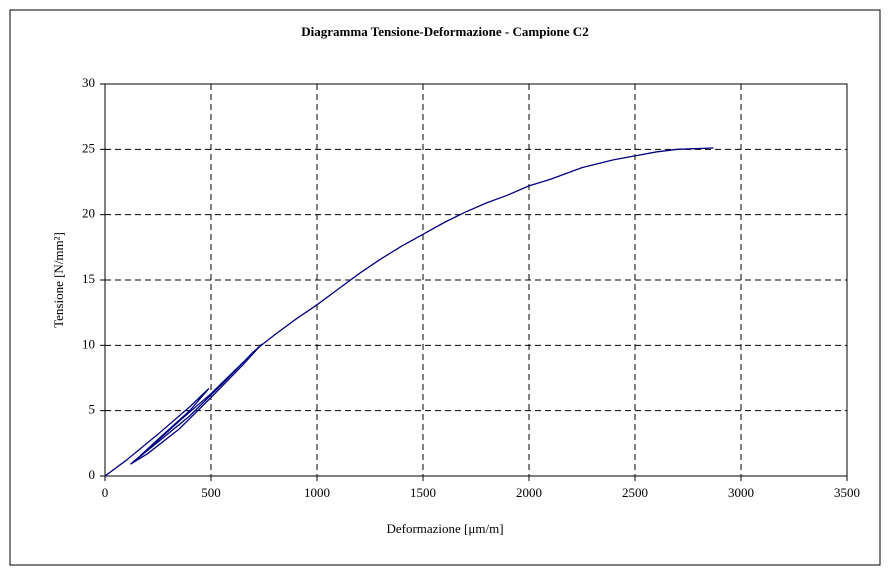  What do you see at coordinates (741, 492) in the screenshot?
I see `x-tick-label: 3000` at bounding box center [741, 492].